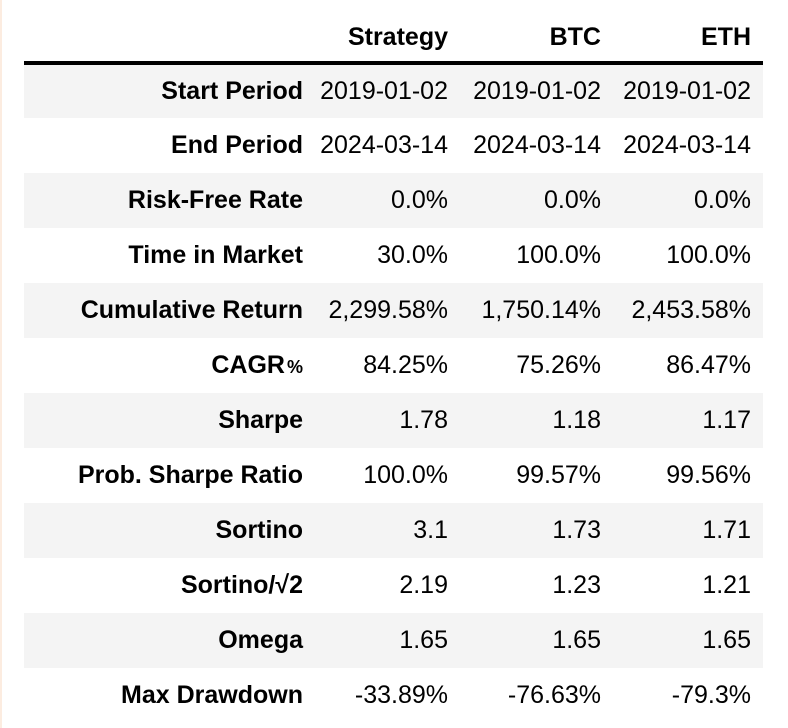 The height and width of the screenshot is (728, 788). What do you see at coordinates (708, 475) in the screenshot?
I see `value-cell-eth: 99.56%` at bounding box center [708, 475].